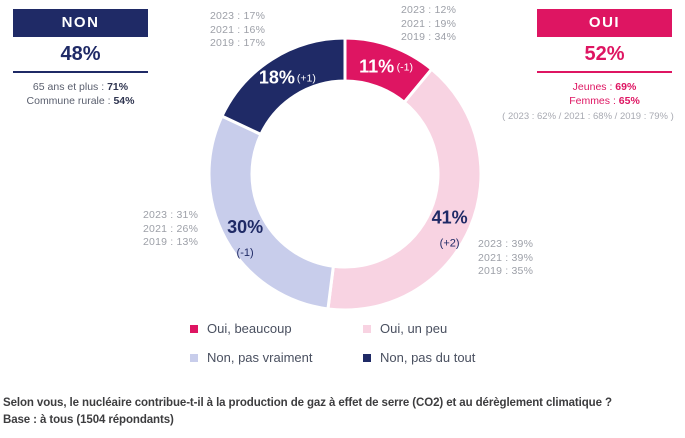 Image resolution: width=685 pixels, height=438 pixels. I want to click on legend-item-oui-beaucoup: Oui, beaucoup, so click(276, 328).